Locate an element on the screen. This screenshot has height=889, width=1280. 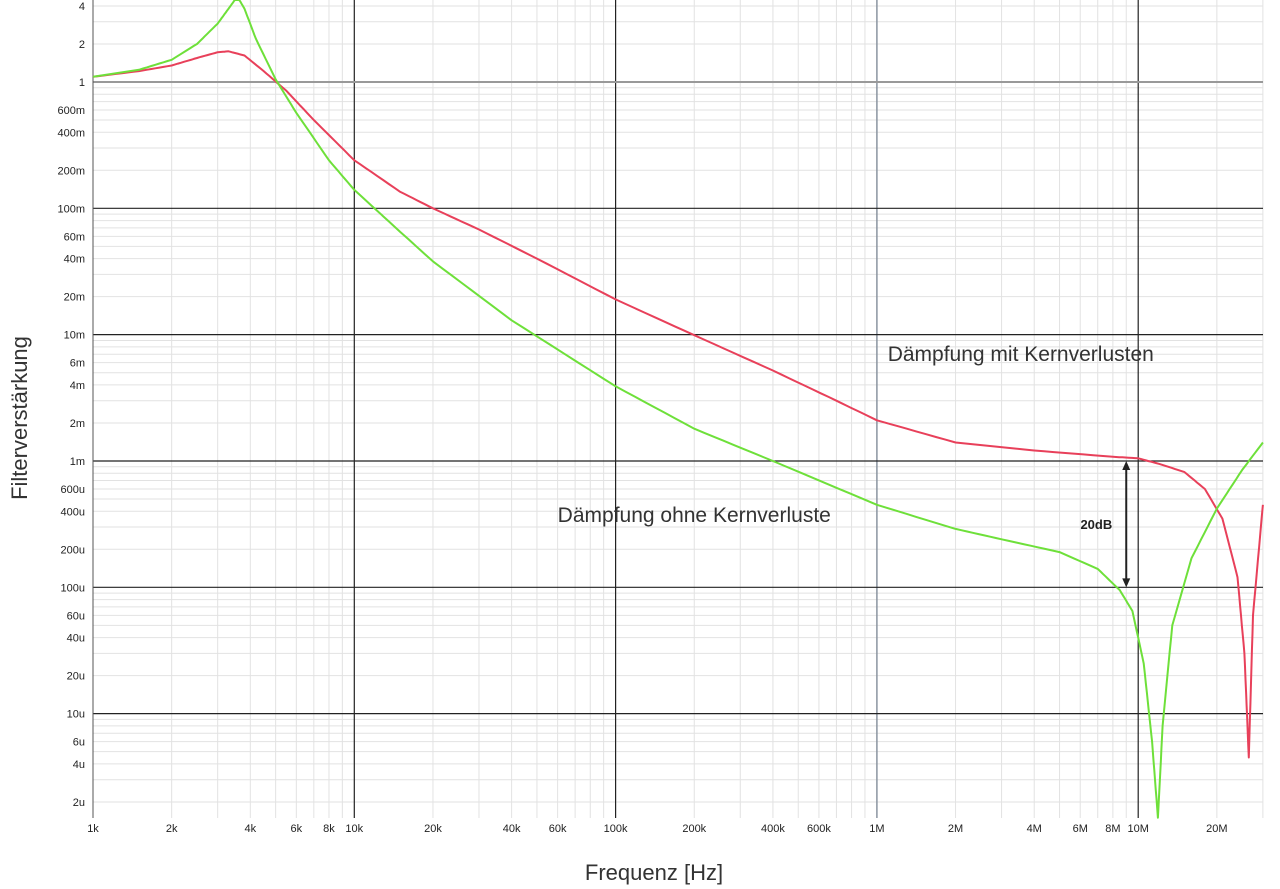
x-tick-label: 6M is located at coordinates (1080, 829).